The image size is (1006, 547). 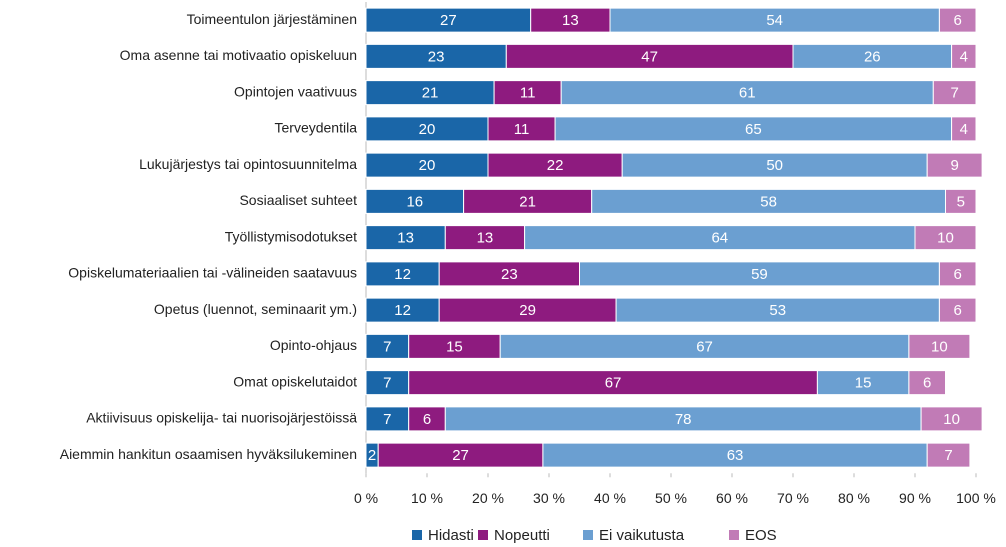 I want to click on x-tick-label: 50 %, so click(x=671, y=498).